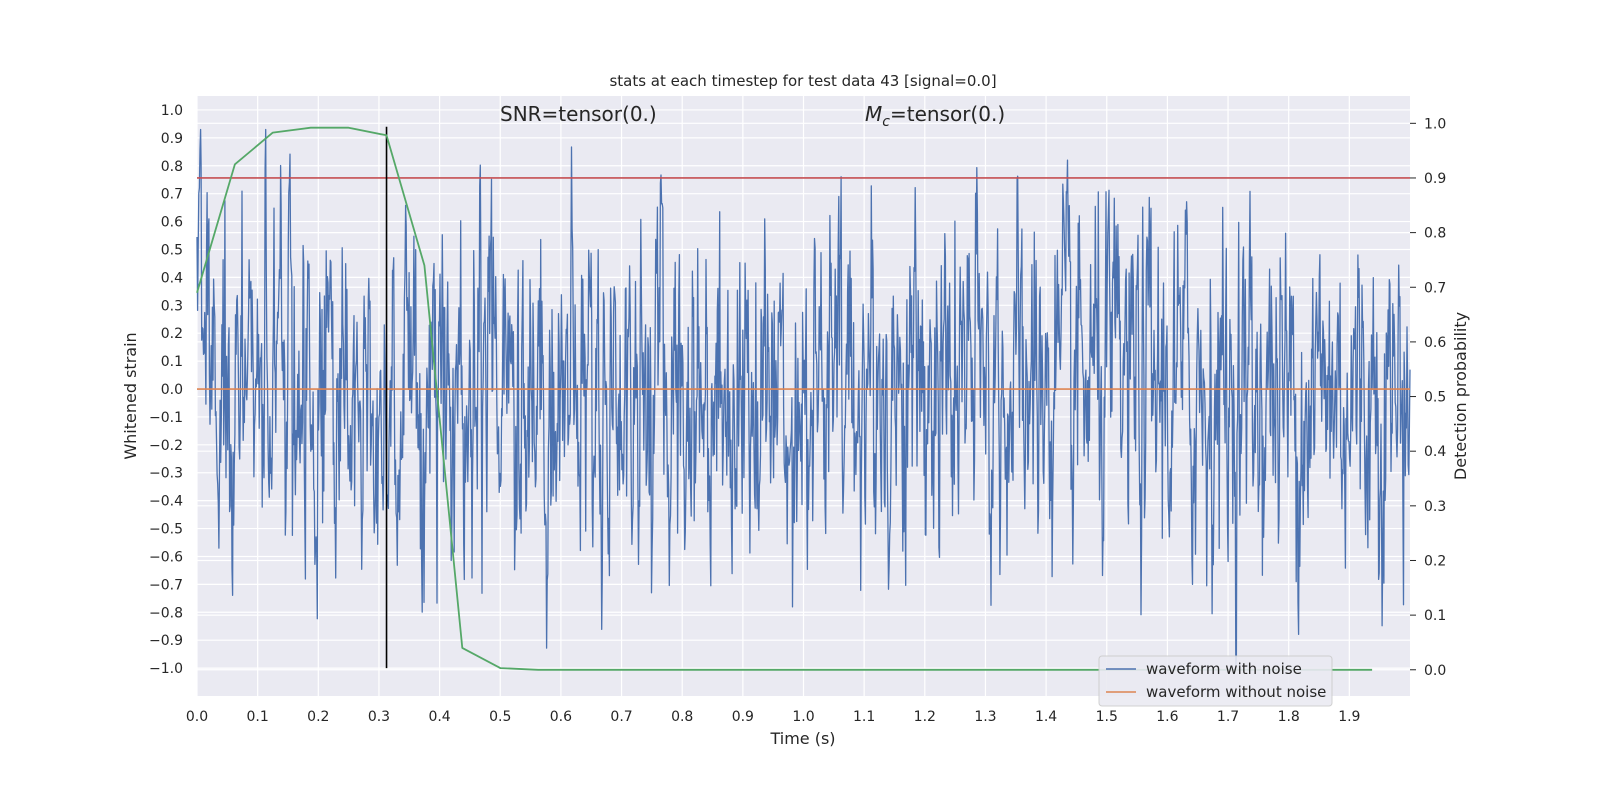  Describe the element at coordinates (166, 641) in the screenshot. I see `y-tick-label: −0.9` at that location.